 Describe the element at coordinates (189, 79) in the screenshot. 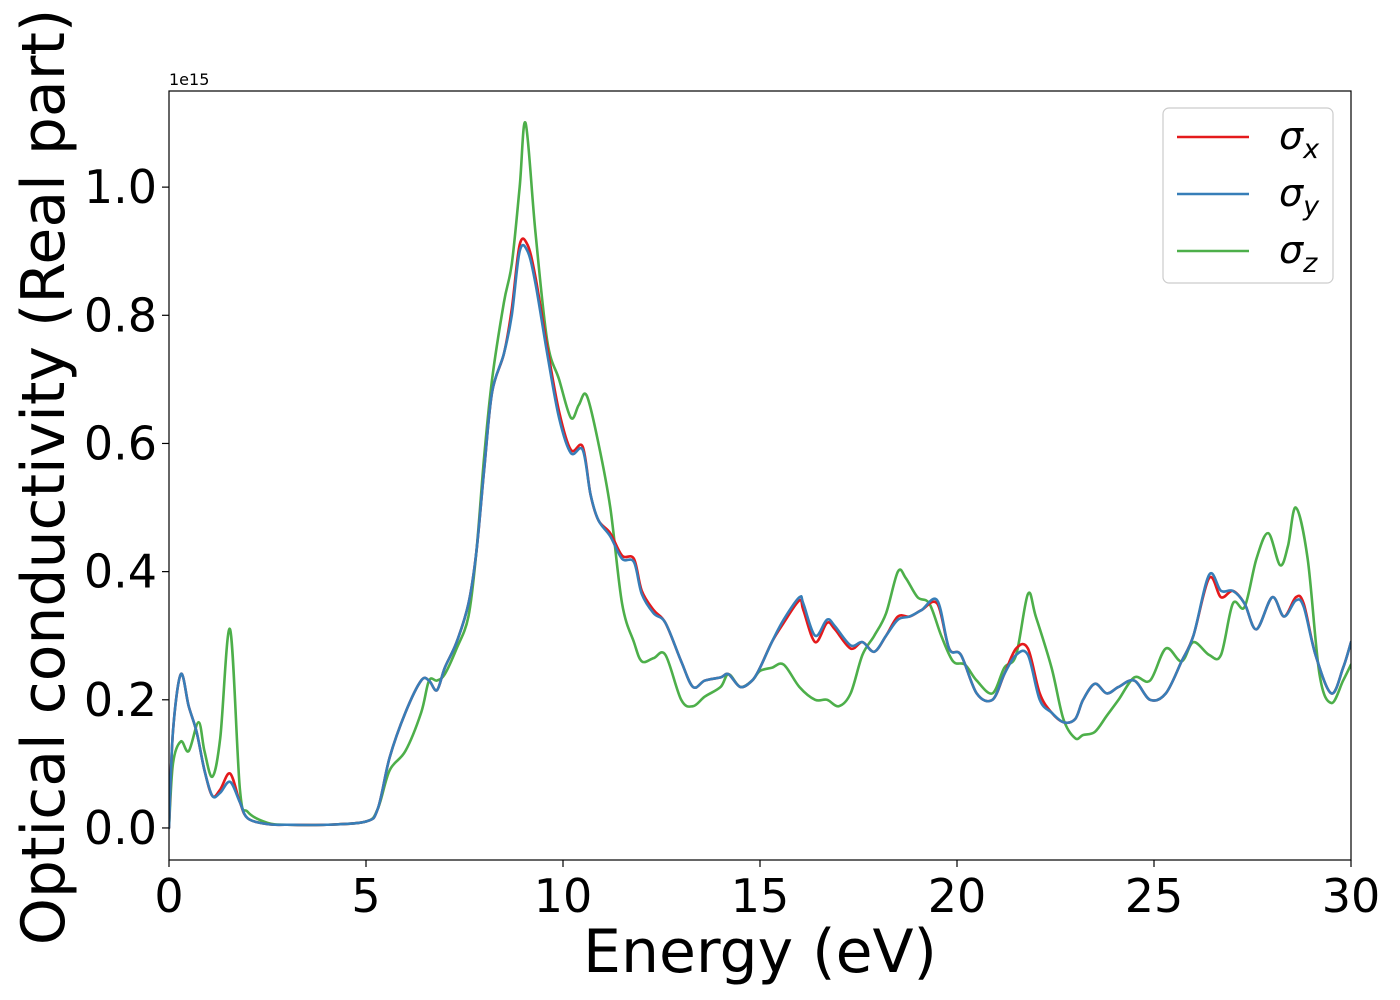

I see `y-offset-label: 1e15` at that location.